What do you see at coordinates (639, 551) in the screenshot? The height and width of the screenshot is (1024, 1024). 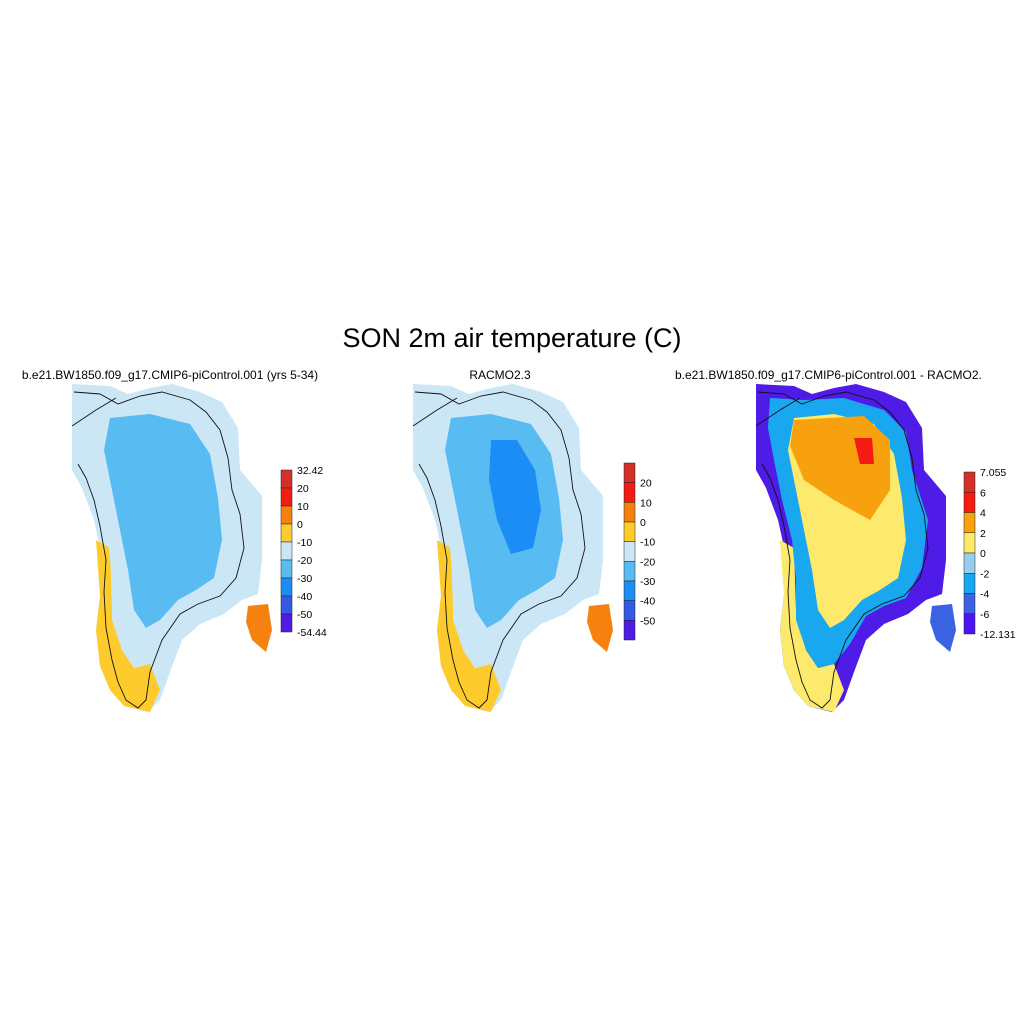 I see `colorbar-1: 20 10 0 -10 -20 -30 -40 -50` at bounding box center [639, 551].